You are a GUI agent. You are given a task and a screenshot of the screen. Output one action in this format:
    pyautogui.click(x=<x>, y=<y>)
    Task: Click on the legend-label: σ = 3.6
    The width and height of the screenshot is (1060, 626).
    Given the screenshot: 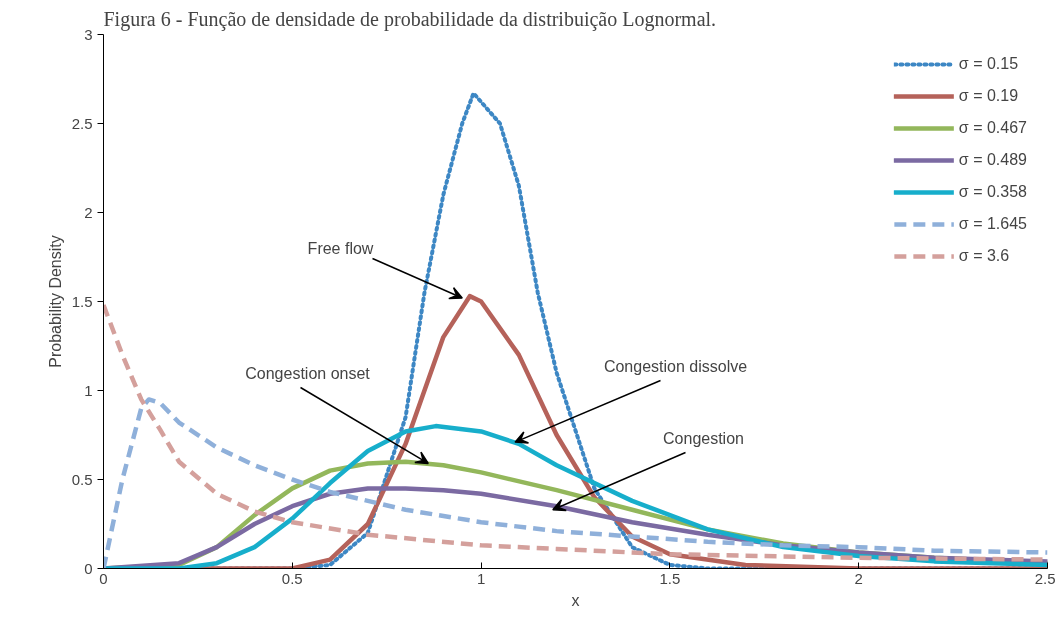 What is the action you would take?
    pyautogui.click(x=984, y=256)
    